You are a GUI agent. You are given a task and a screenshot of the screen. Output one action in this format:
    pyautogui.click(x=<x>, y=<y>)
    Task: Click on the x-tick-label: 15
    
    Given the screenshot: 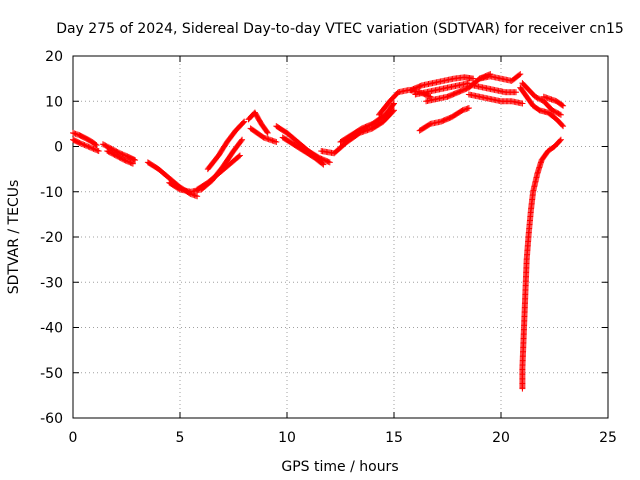 What is the action you would take?
    pyautogui.click(x=394, y=438)
    